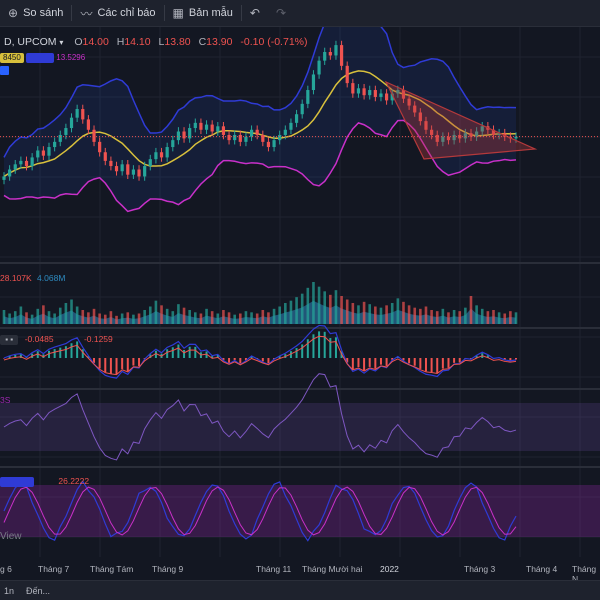 Image resolution: width=600 pixels, height=600 pixels. I want to click on indicators-button: 〰 Các chỉ báo, so click(117, 13).